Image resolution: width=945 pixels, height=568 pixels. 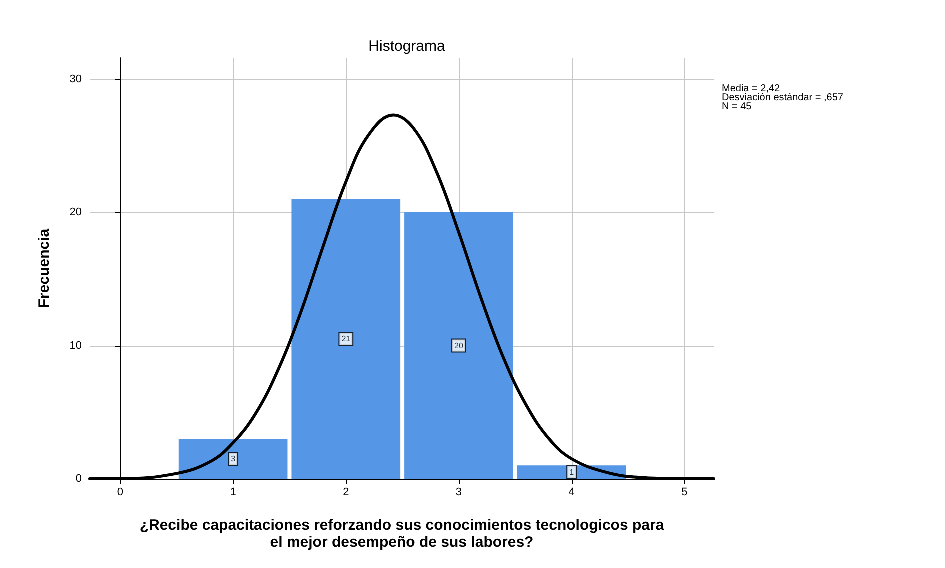 What do you see at coordinates (402, 534) in the screenshot?
I see `x-axis-title: ¿Recibe capacitaciones reforzando sus conocimientos tecnologicos para el mejor desempeño de sus labores?` at bounding box center [402, 534].